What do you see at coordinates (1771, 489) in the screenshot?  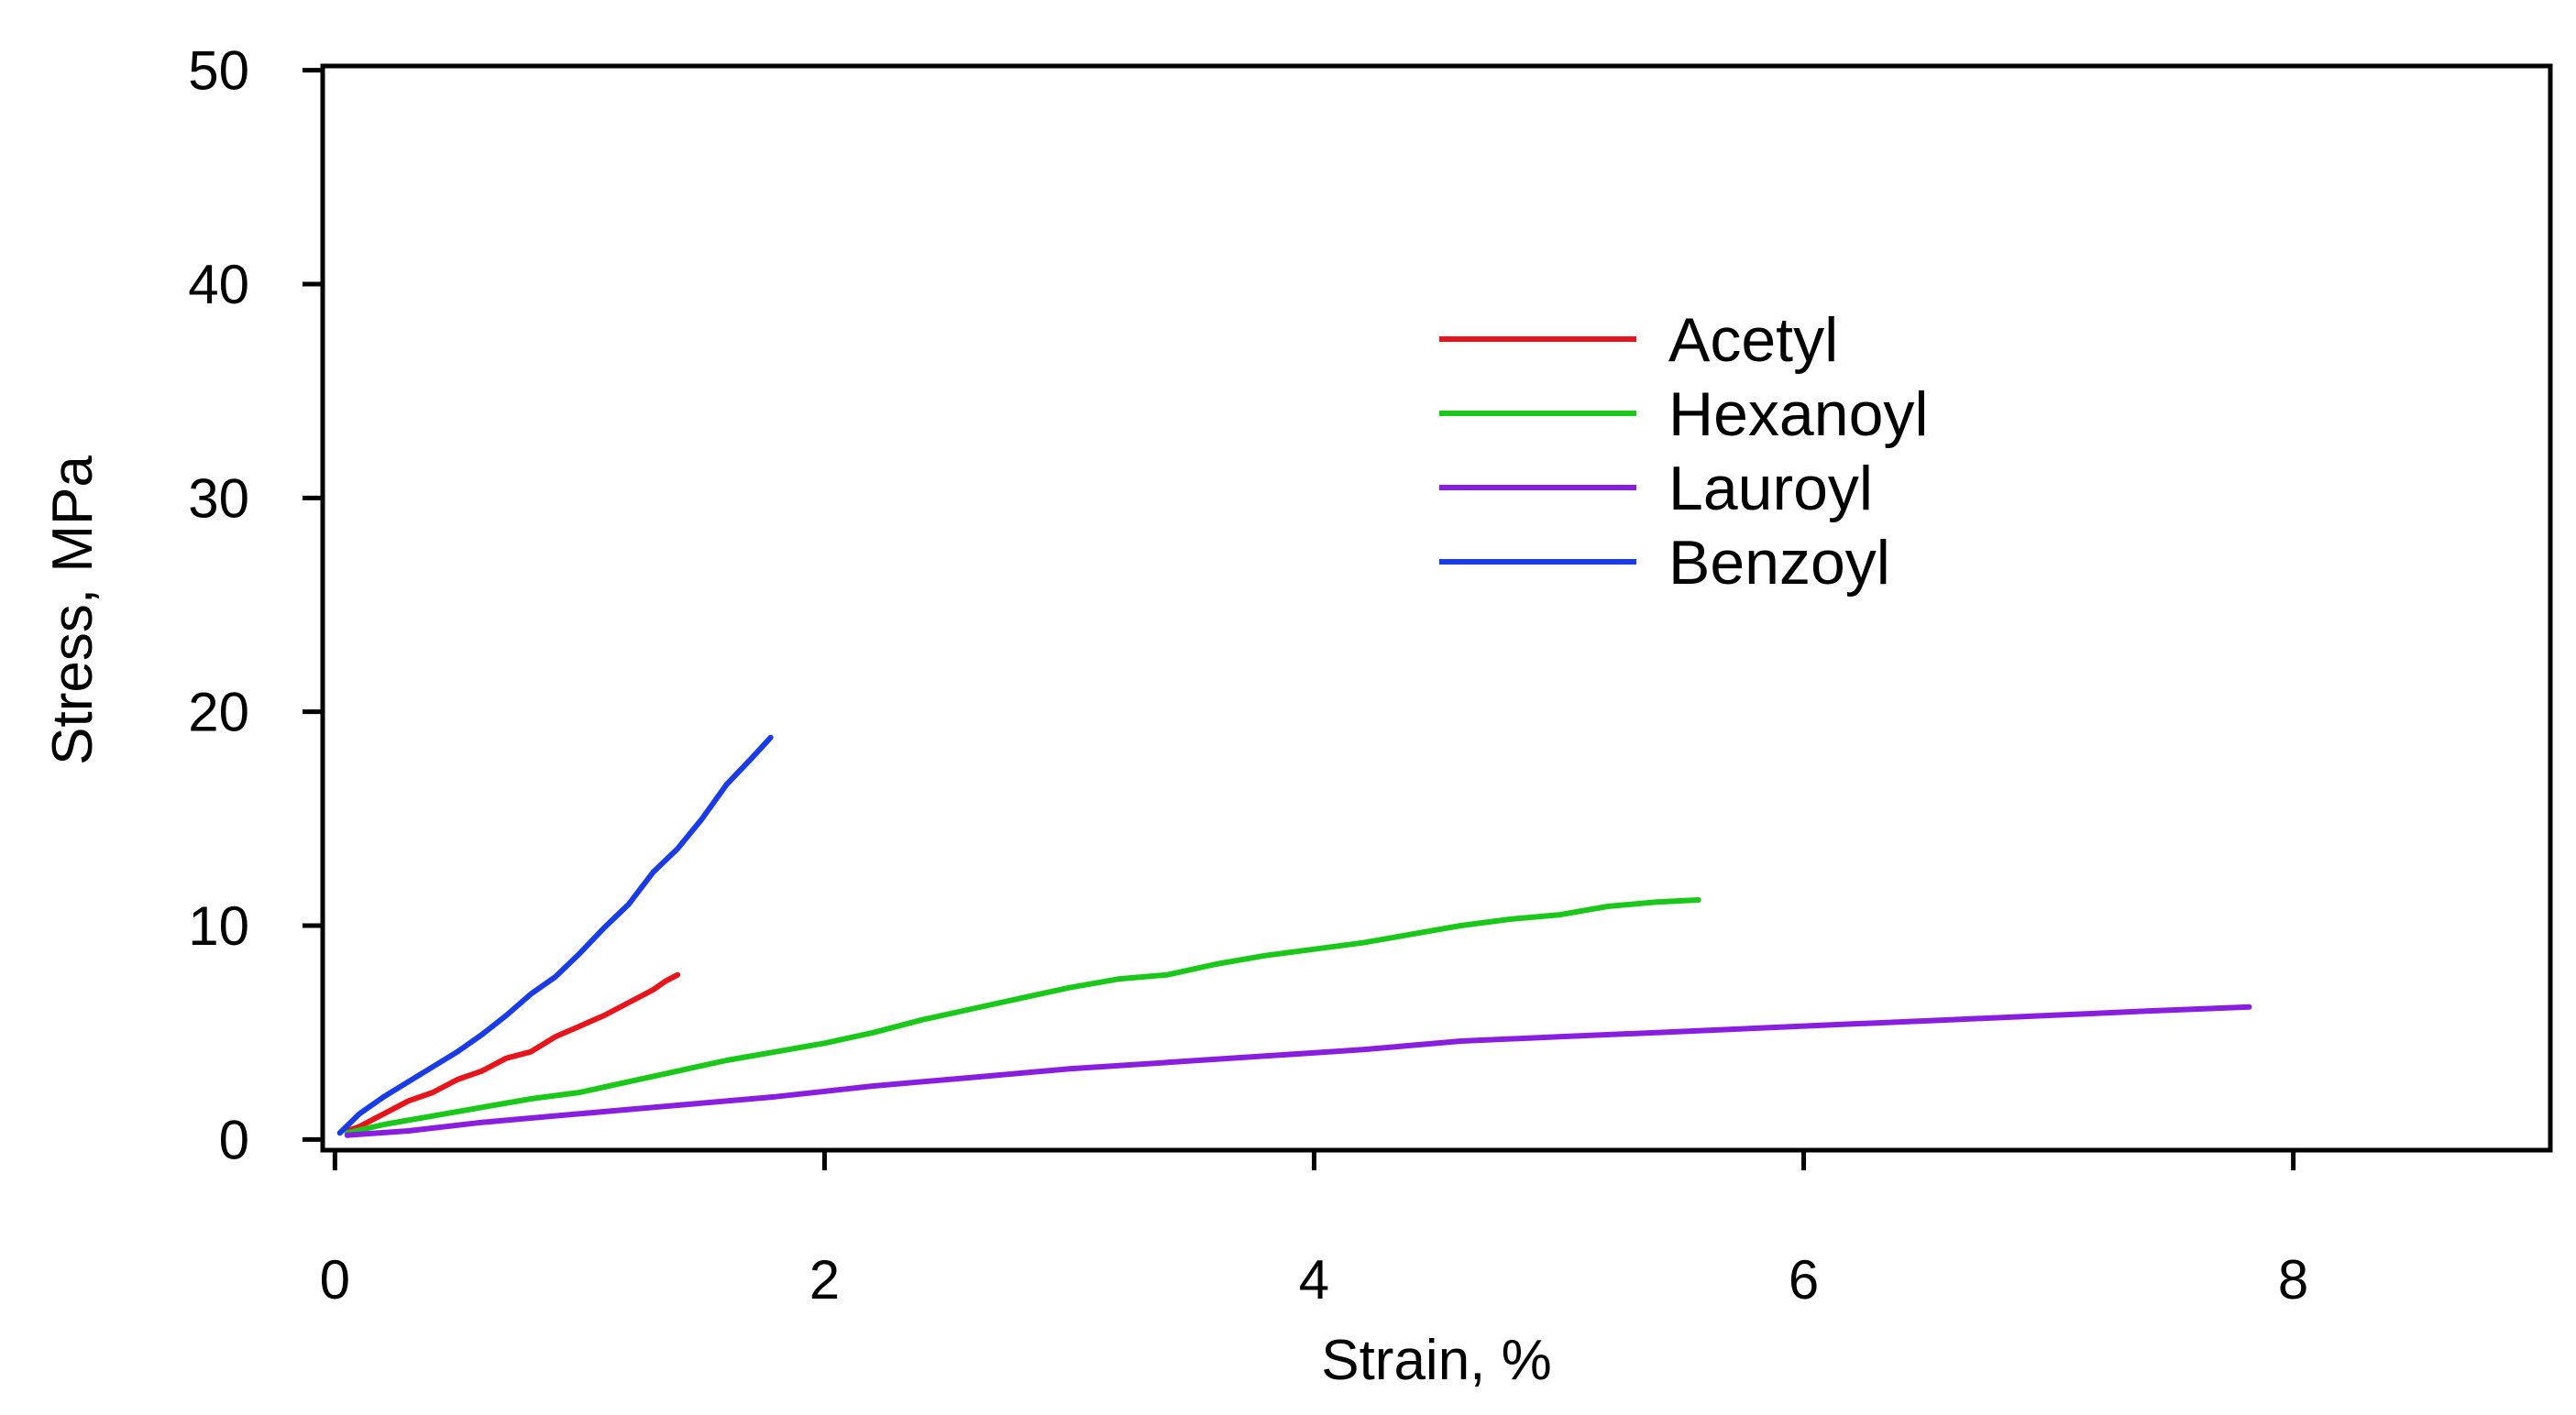 I see `legend-label-lauroyl: Lauroyl` at bounding box center [1771, 489].